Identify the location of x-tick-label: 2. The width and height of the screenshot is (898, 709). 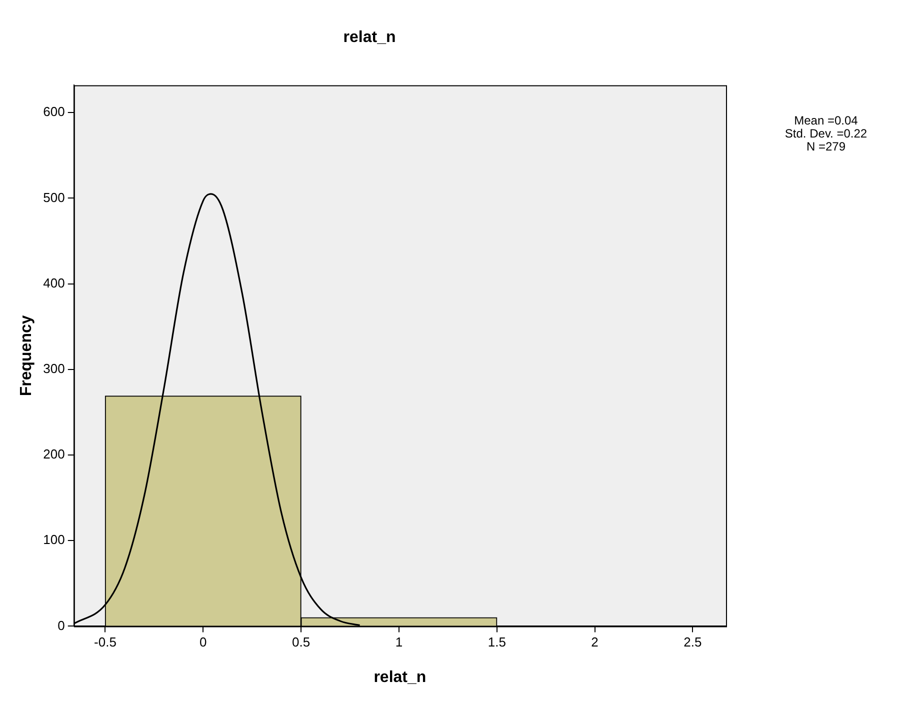
(594, 642).